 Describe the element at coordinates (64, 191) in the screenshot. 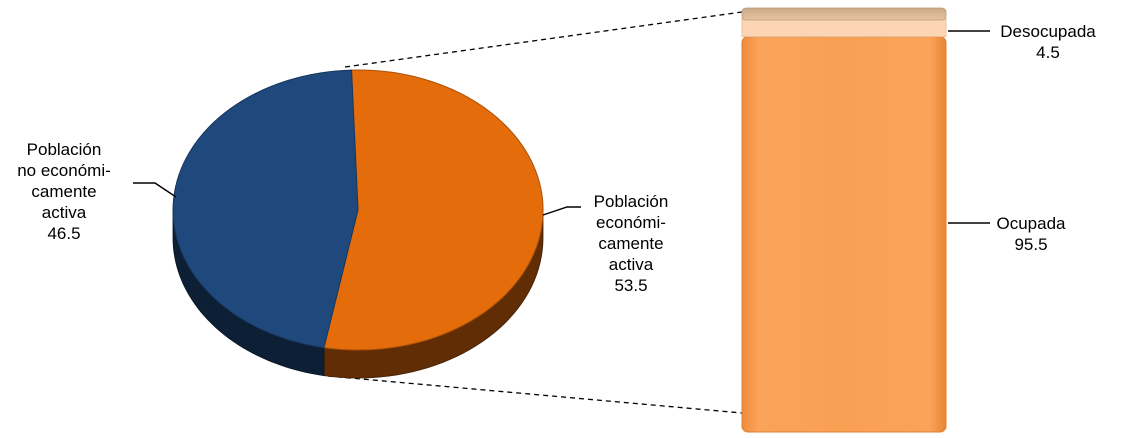

I see `pie-label-no-activa: Población no económi-camente activa 46.5` at that location.